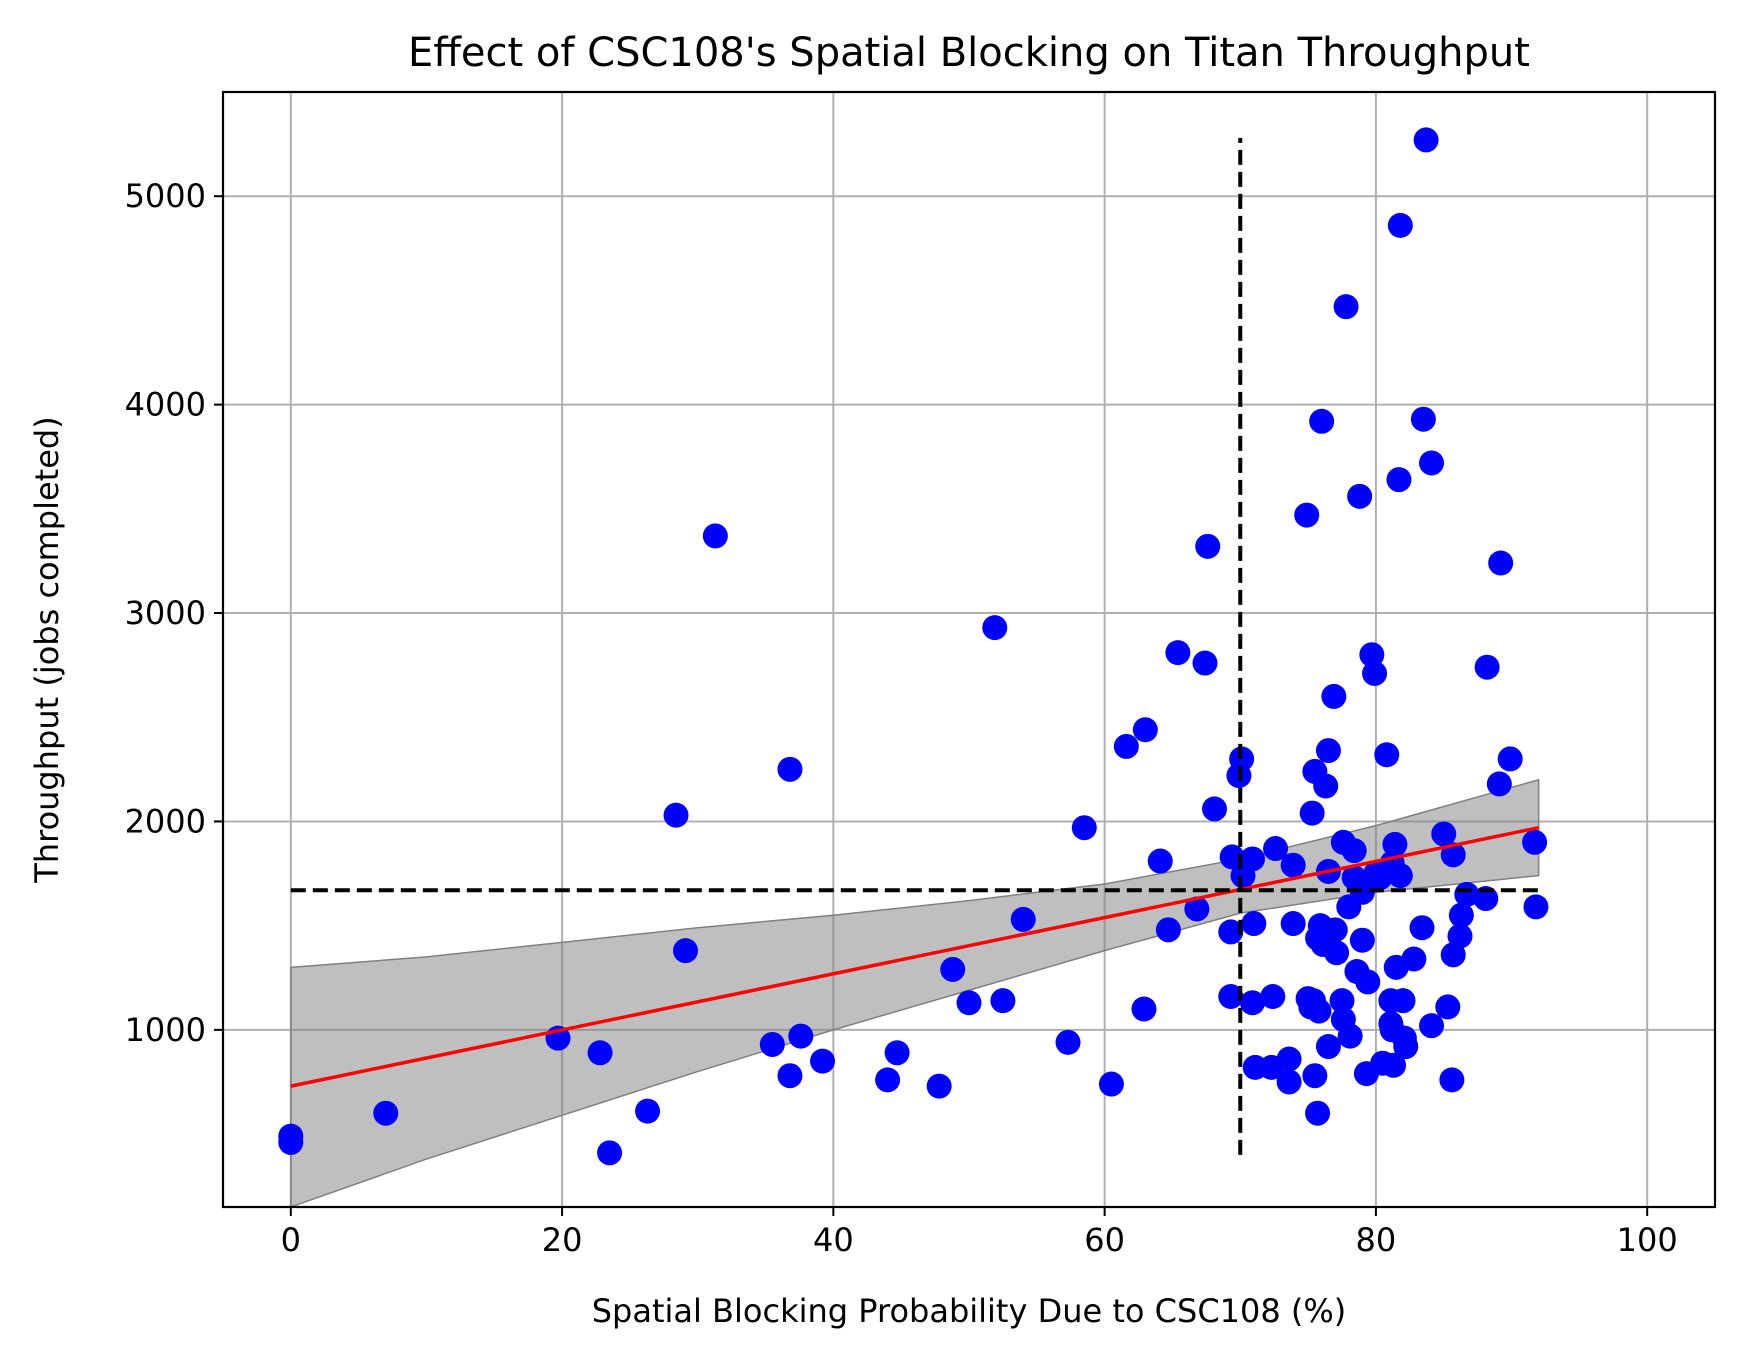 This screenshot has height=1357, width=1743. What do you see at coordinates (1104, 1240) in the screenshot?
I see `x-tick-label: 60` at bounding box center [1104, 1240].